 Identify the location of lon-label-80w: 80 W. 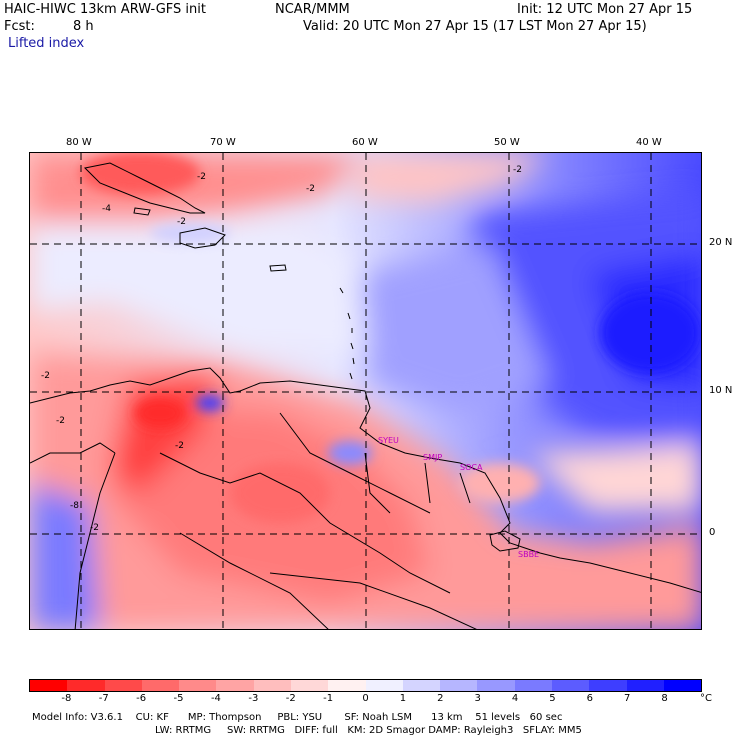
(79, 142).